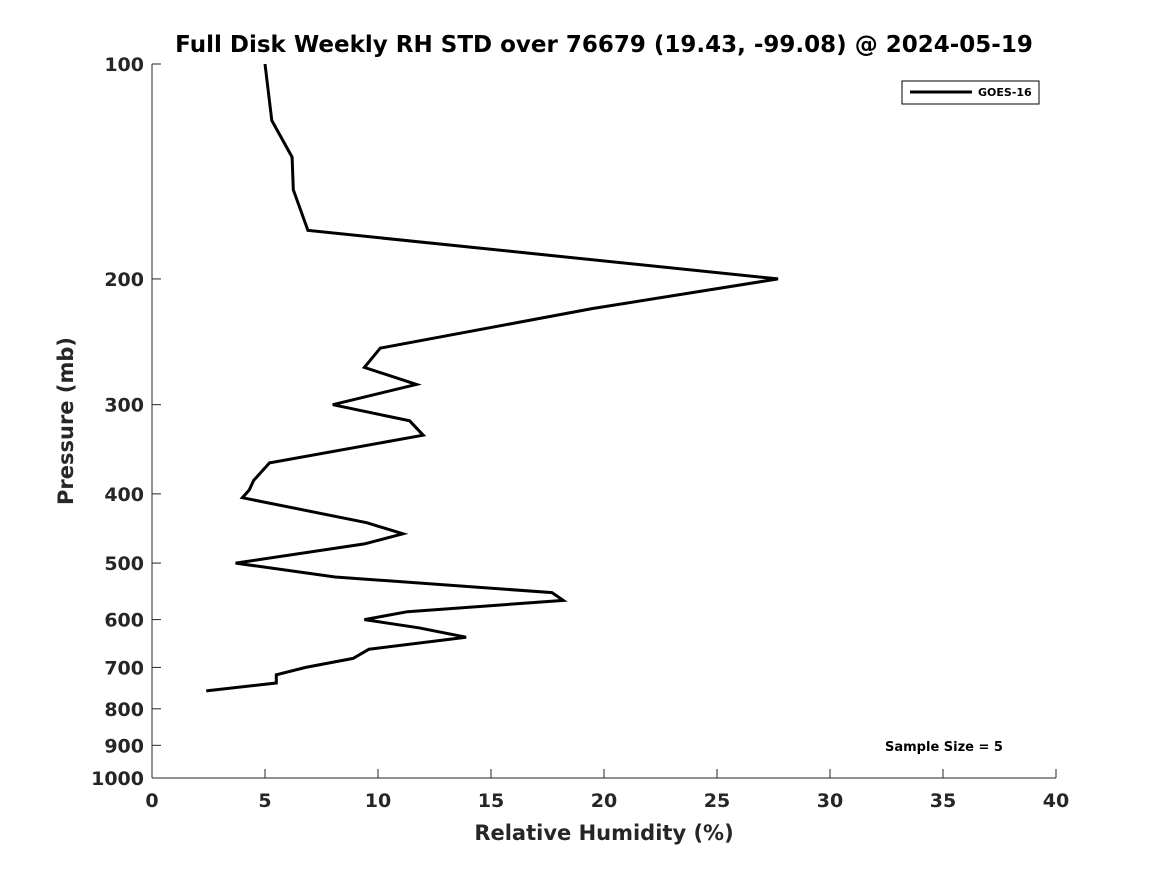 The height and width of the screenshot is (875, 1167). I want to click on x-tick-label: 0, so click(151, 801).